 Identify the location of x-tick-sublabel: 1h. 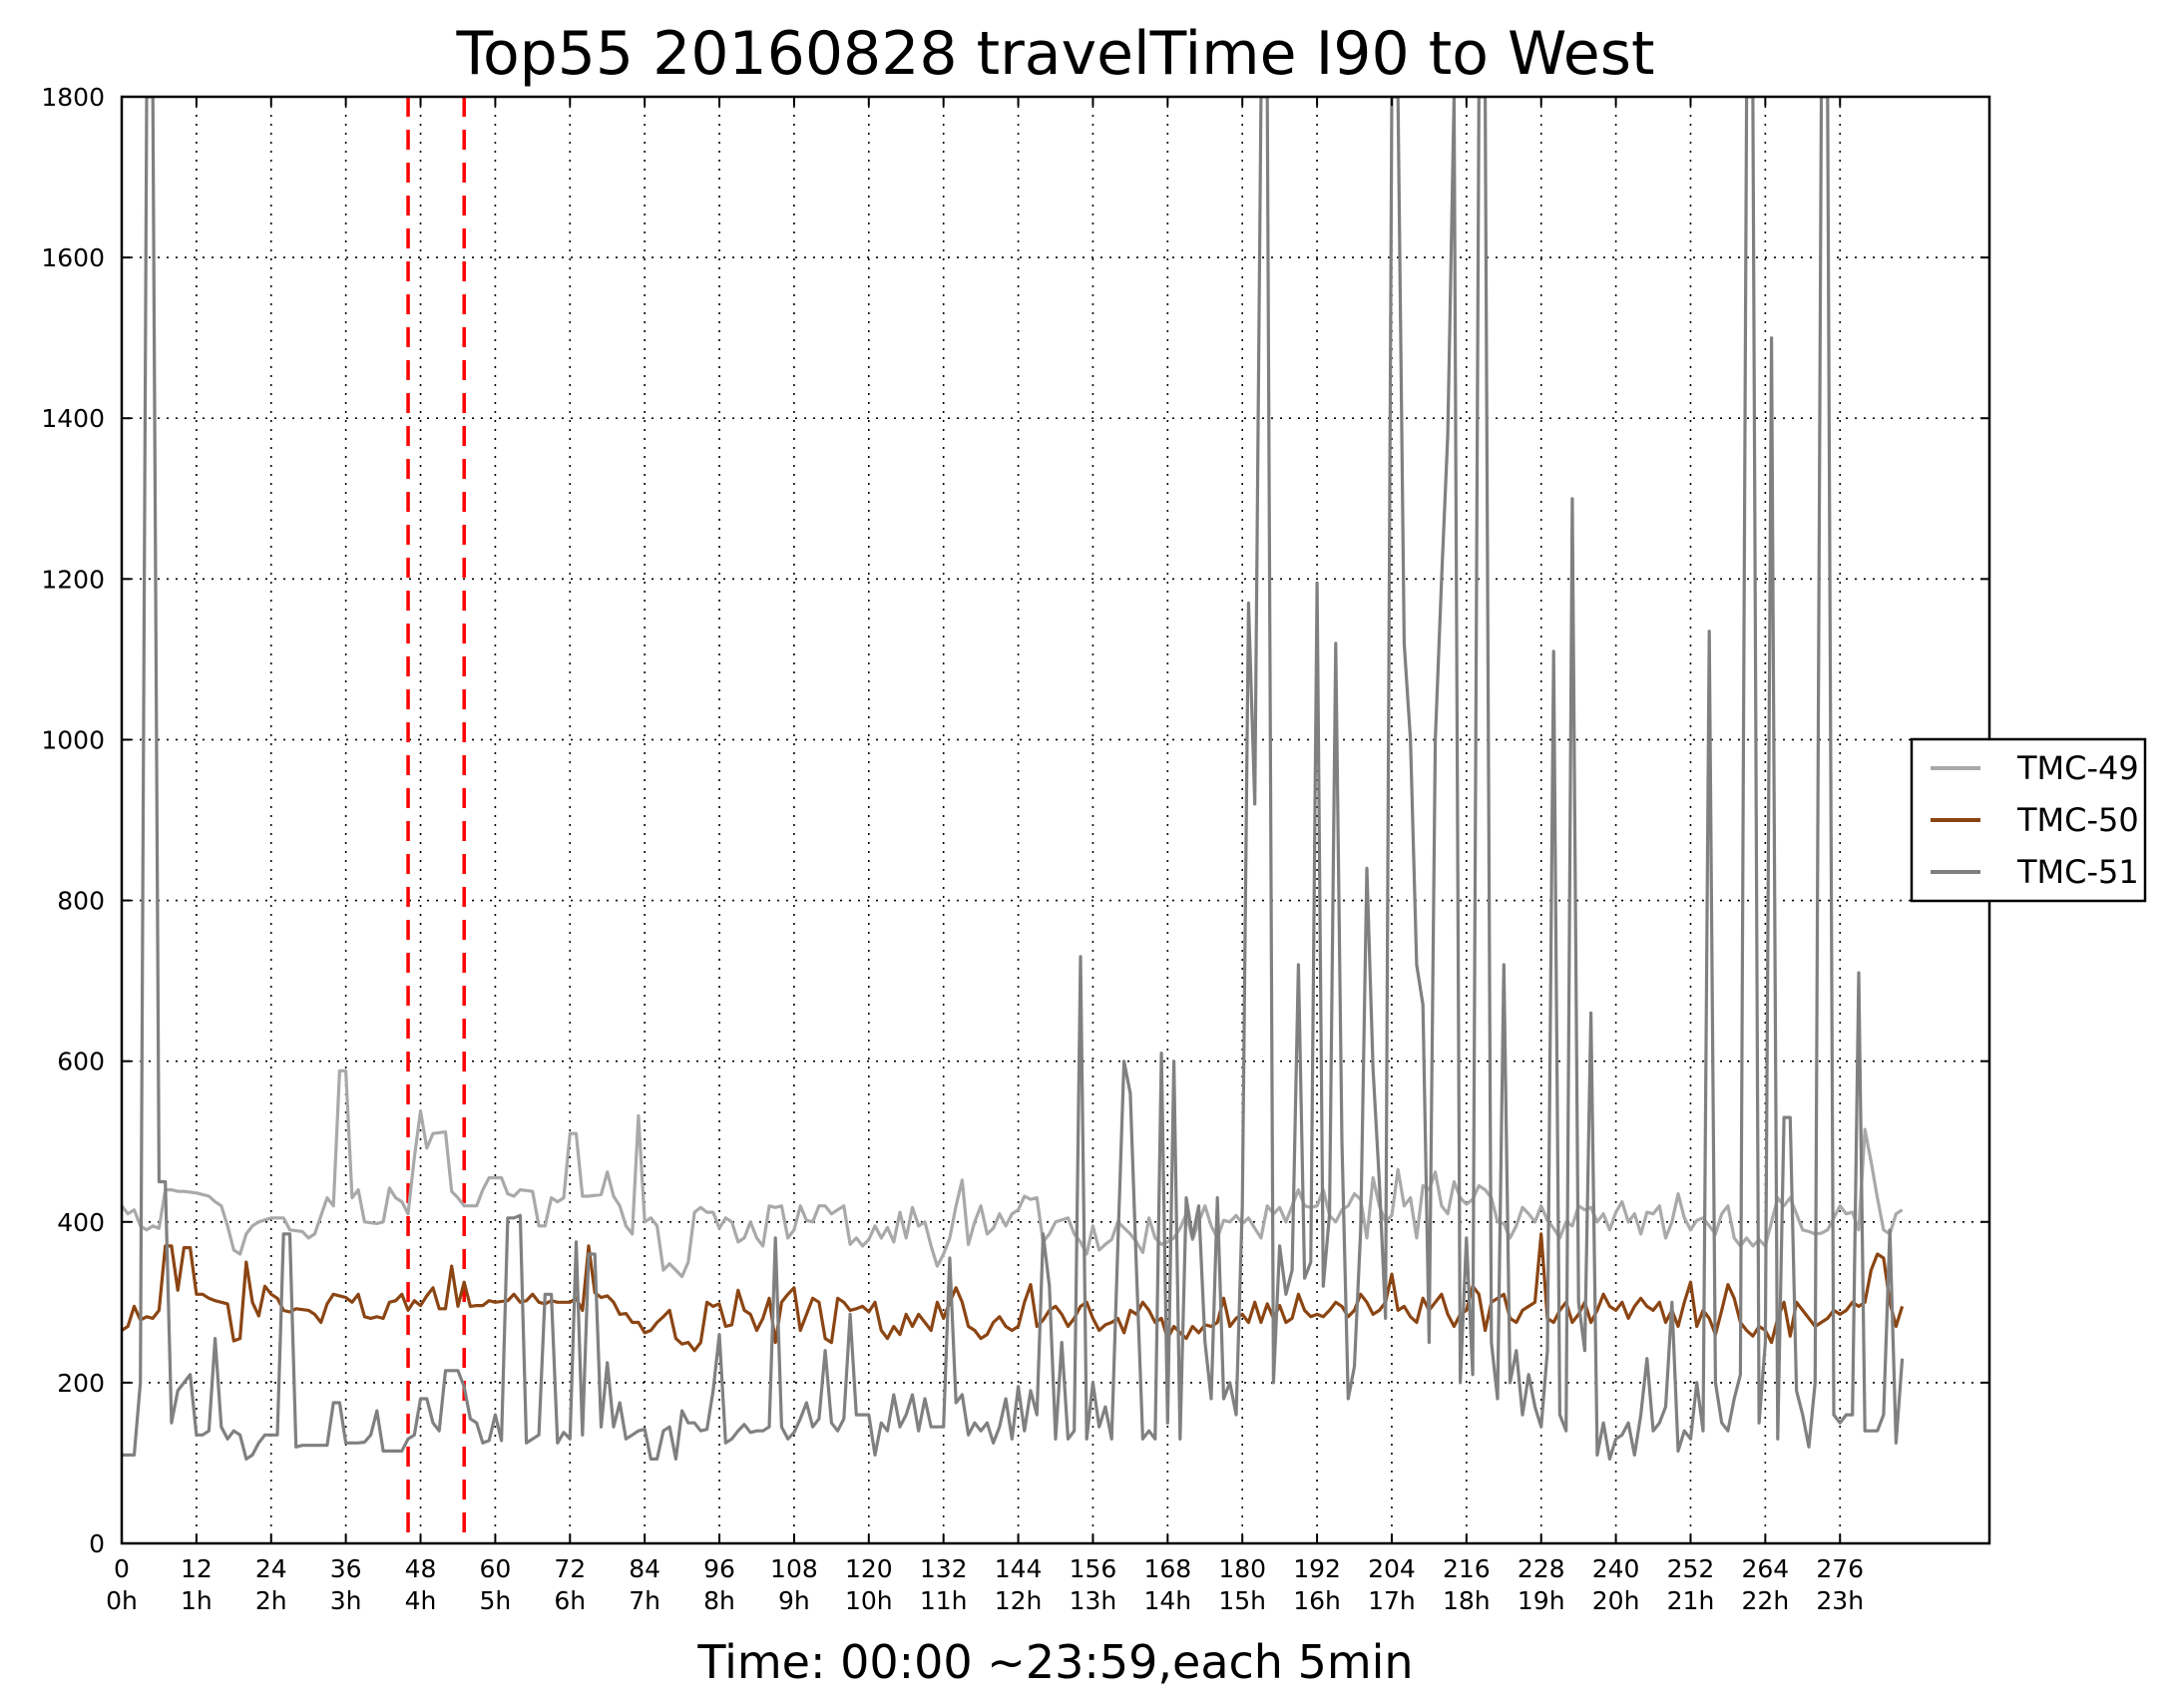
(197, 1600).